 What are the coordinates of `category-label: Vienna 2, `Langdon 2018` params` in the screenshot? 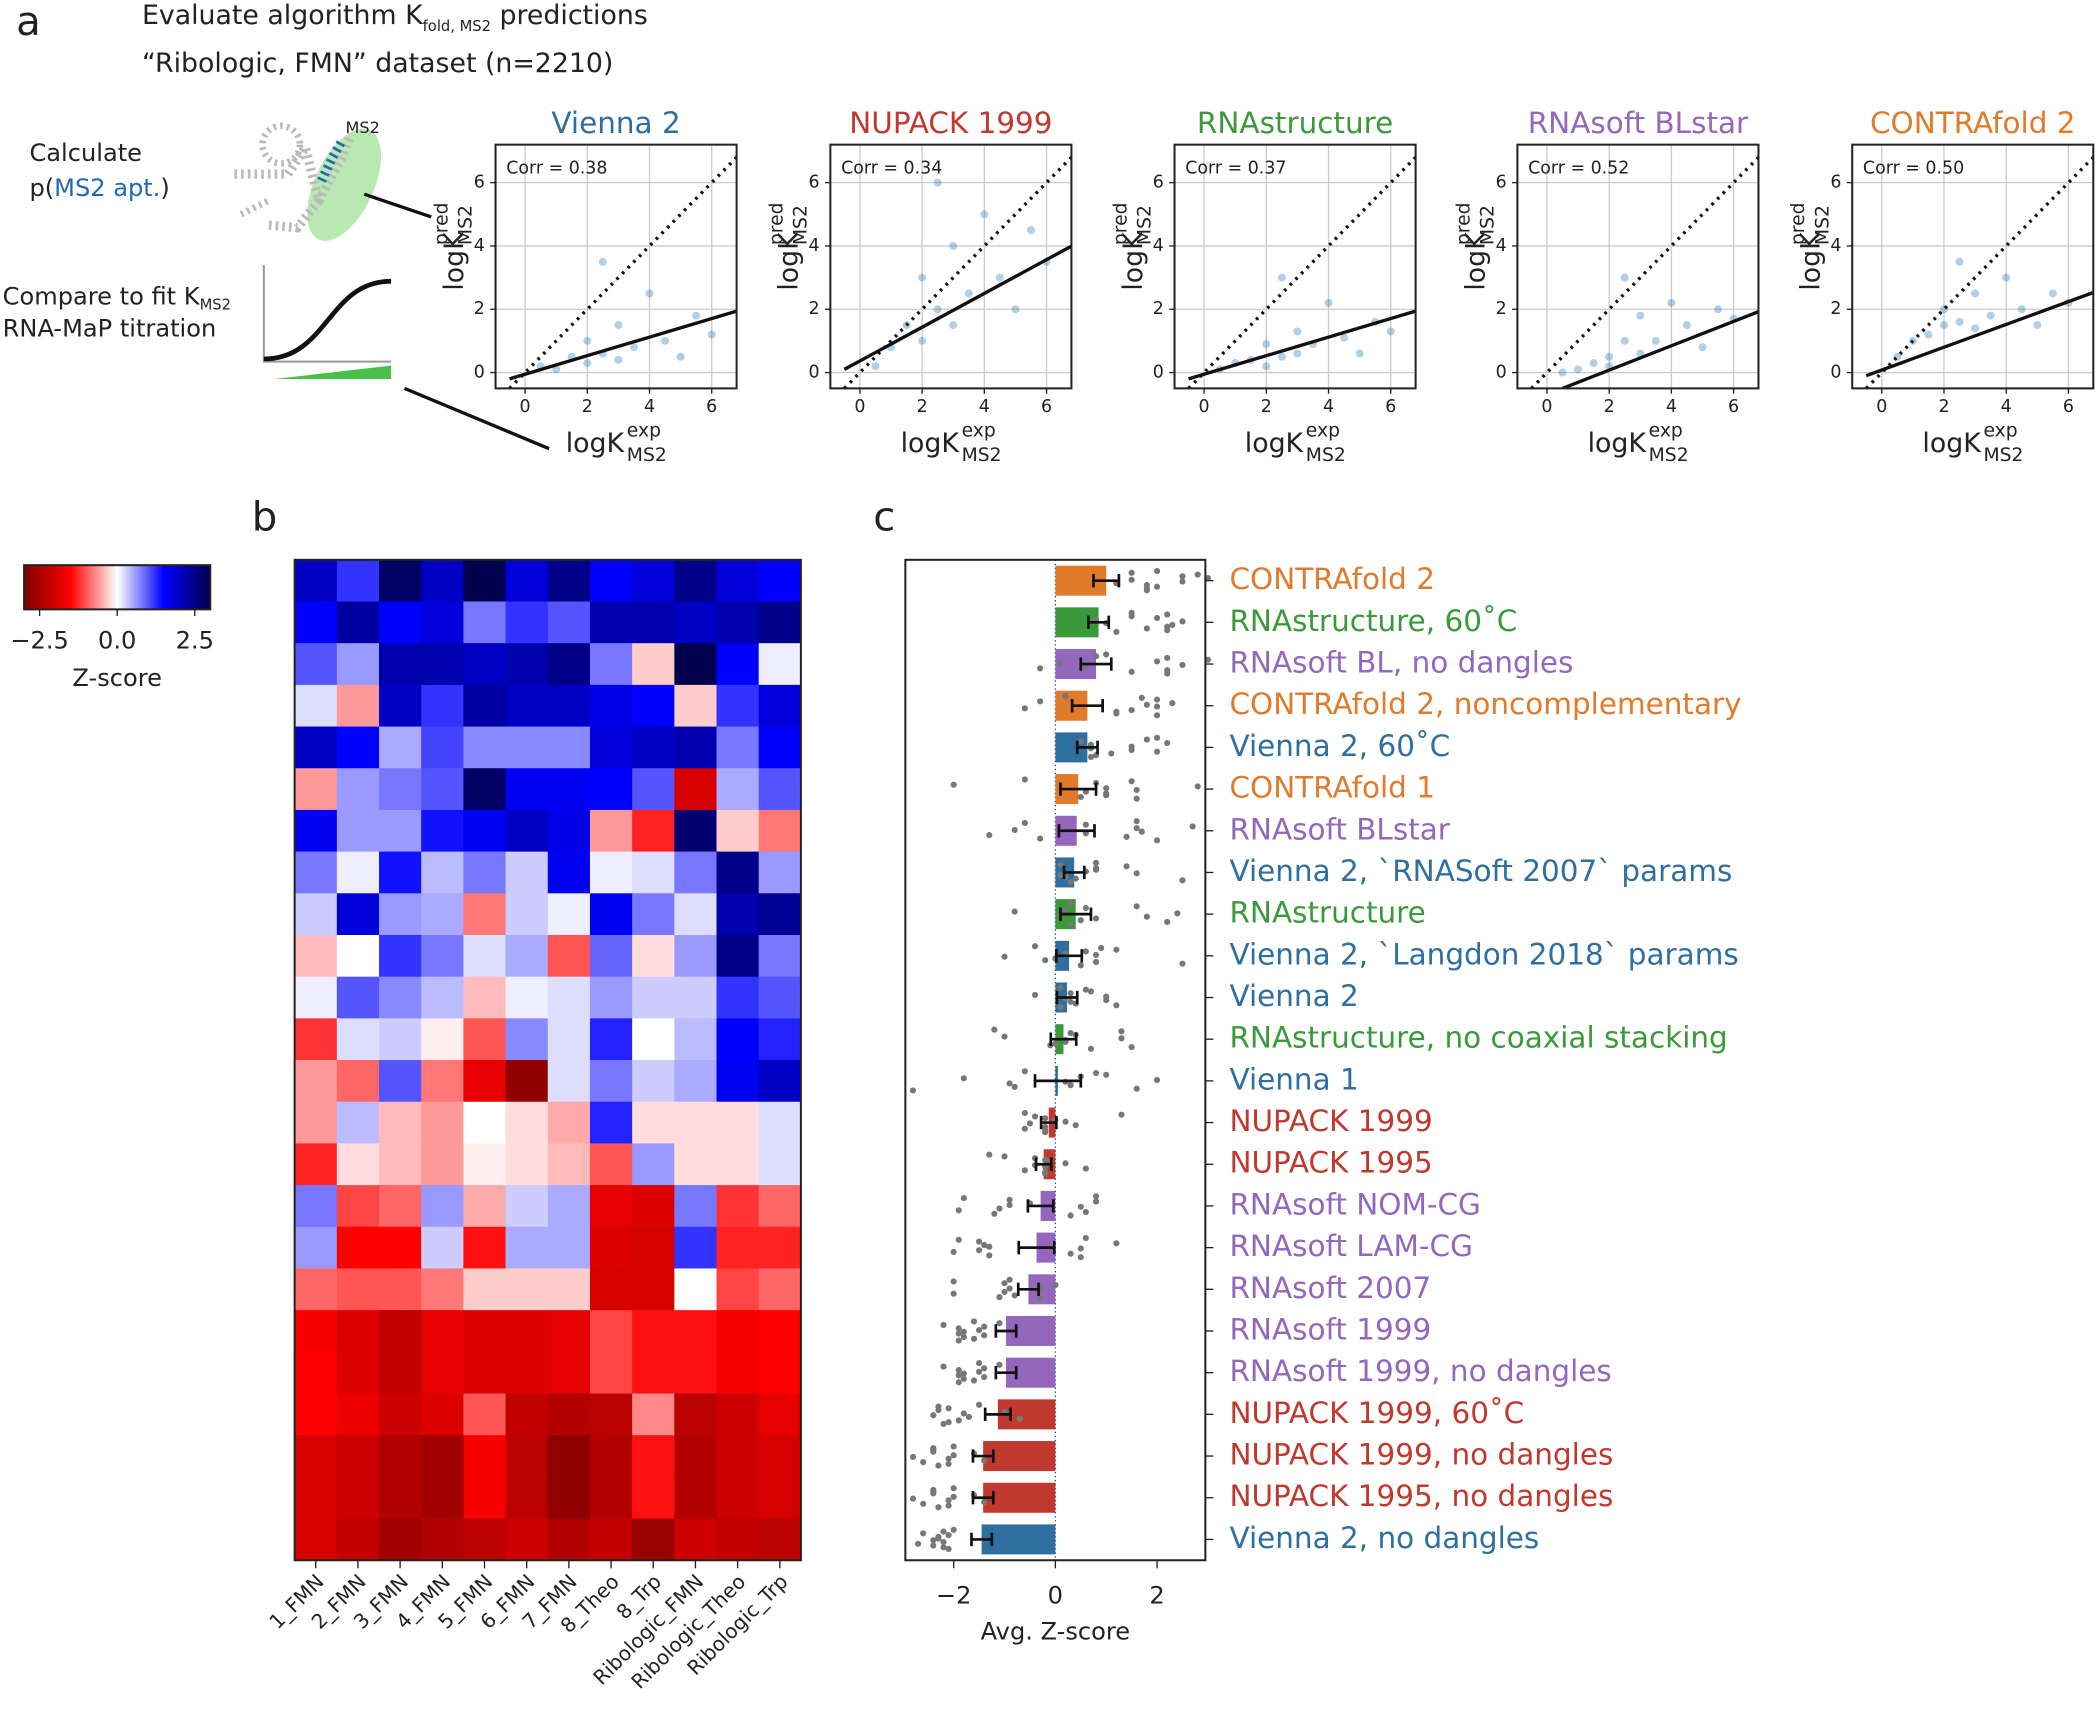 It's located at (1483, 954).